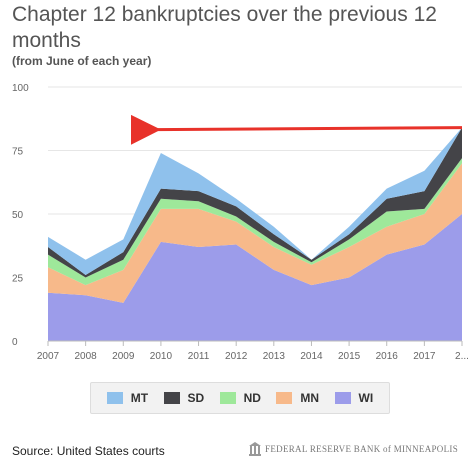 This screenshot has width=470, height=471. What do you see at coordinates (387, 356) in the screenshot?
I see `x-tick-label-2016: 2016` at bounding box center [387, 356].